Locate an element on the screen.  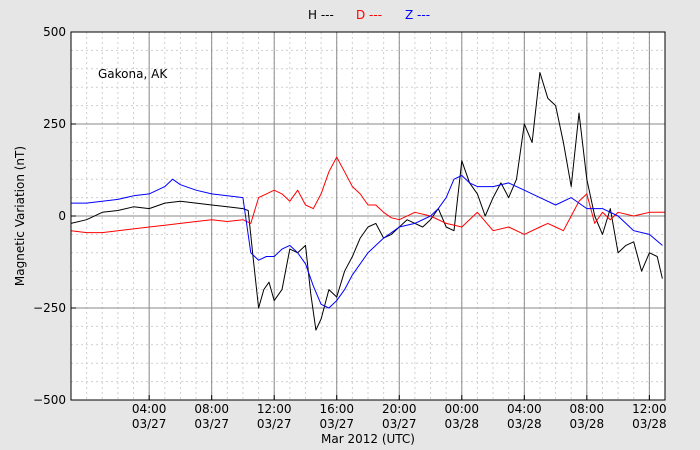
legend: H --- D --- Z --- is located at coordinates (369, 15).